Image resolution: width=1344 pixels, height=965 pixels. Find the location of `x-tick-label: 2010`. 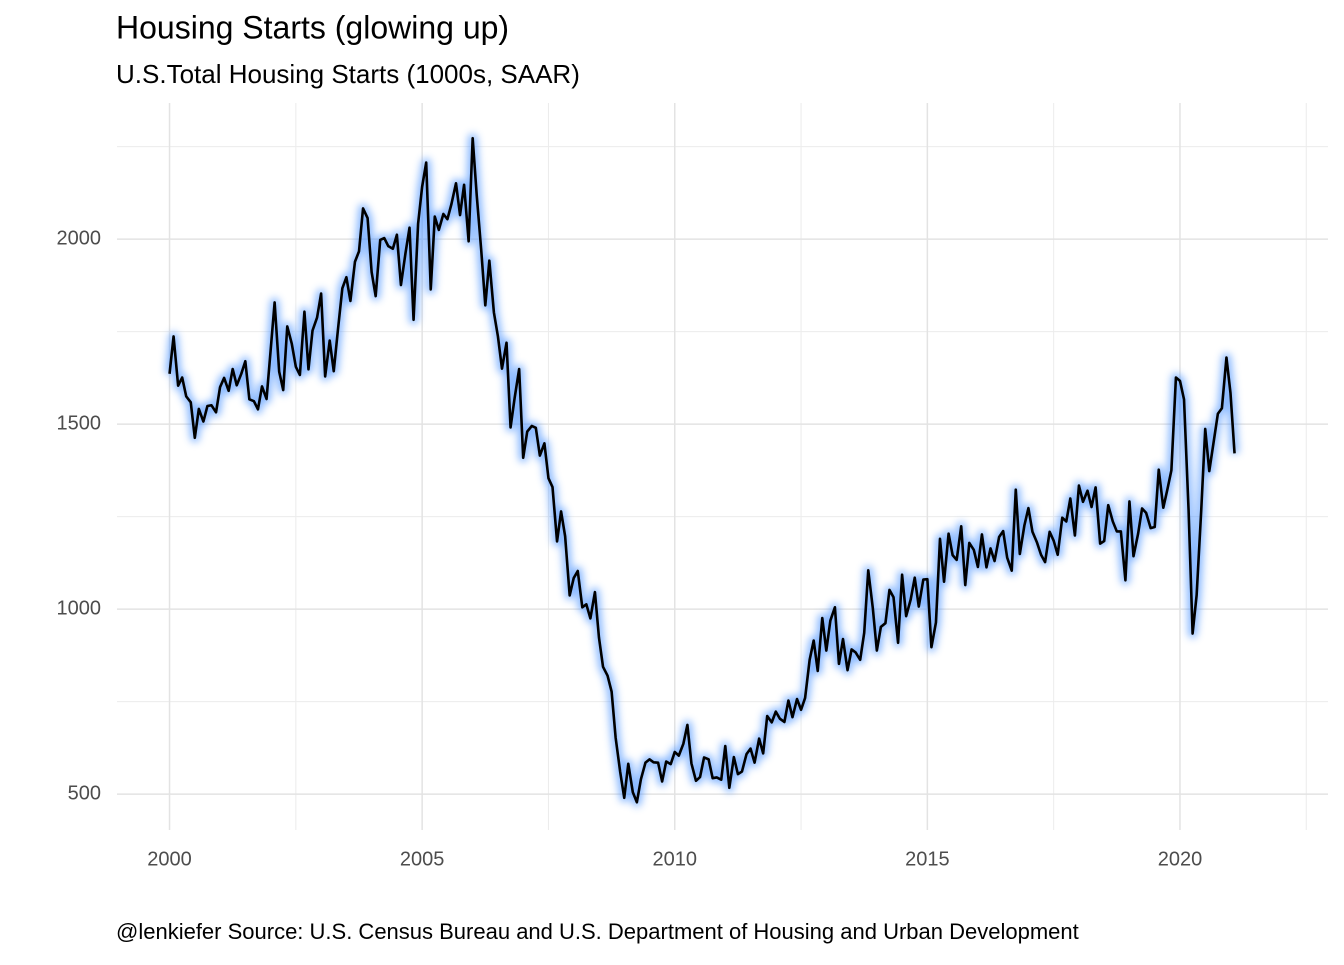

x-tick-label: 2010 is located at coordinates (675, 859).